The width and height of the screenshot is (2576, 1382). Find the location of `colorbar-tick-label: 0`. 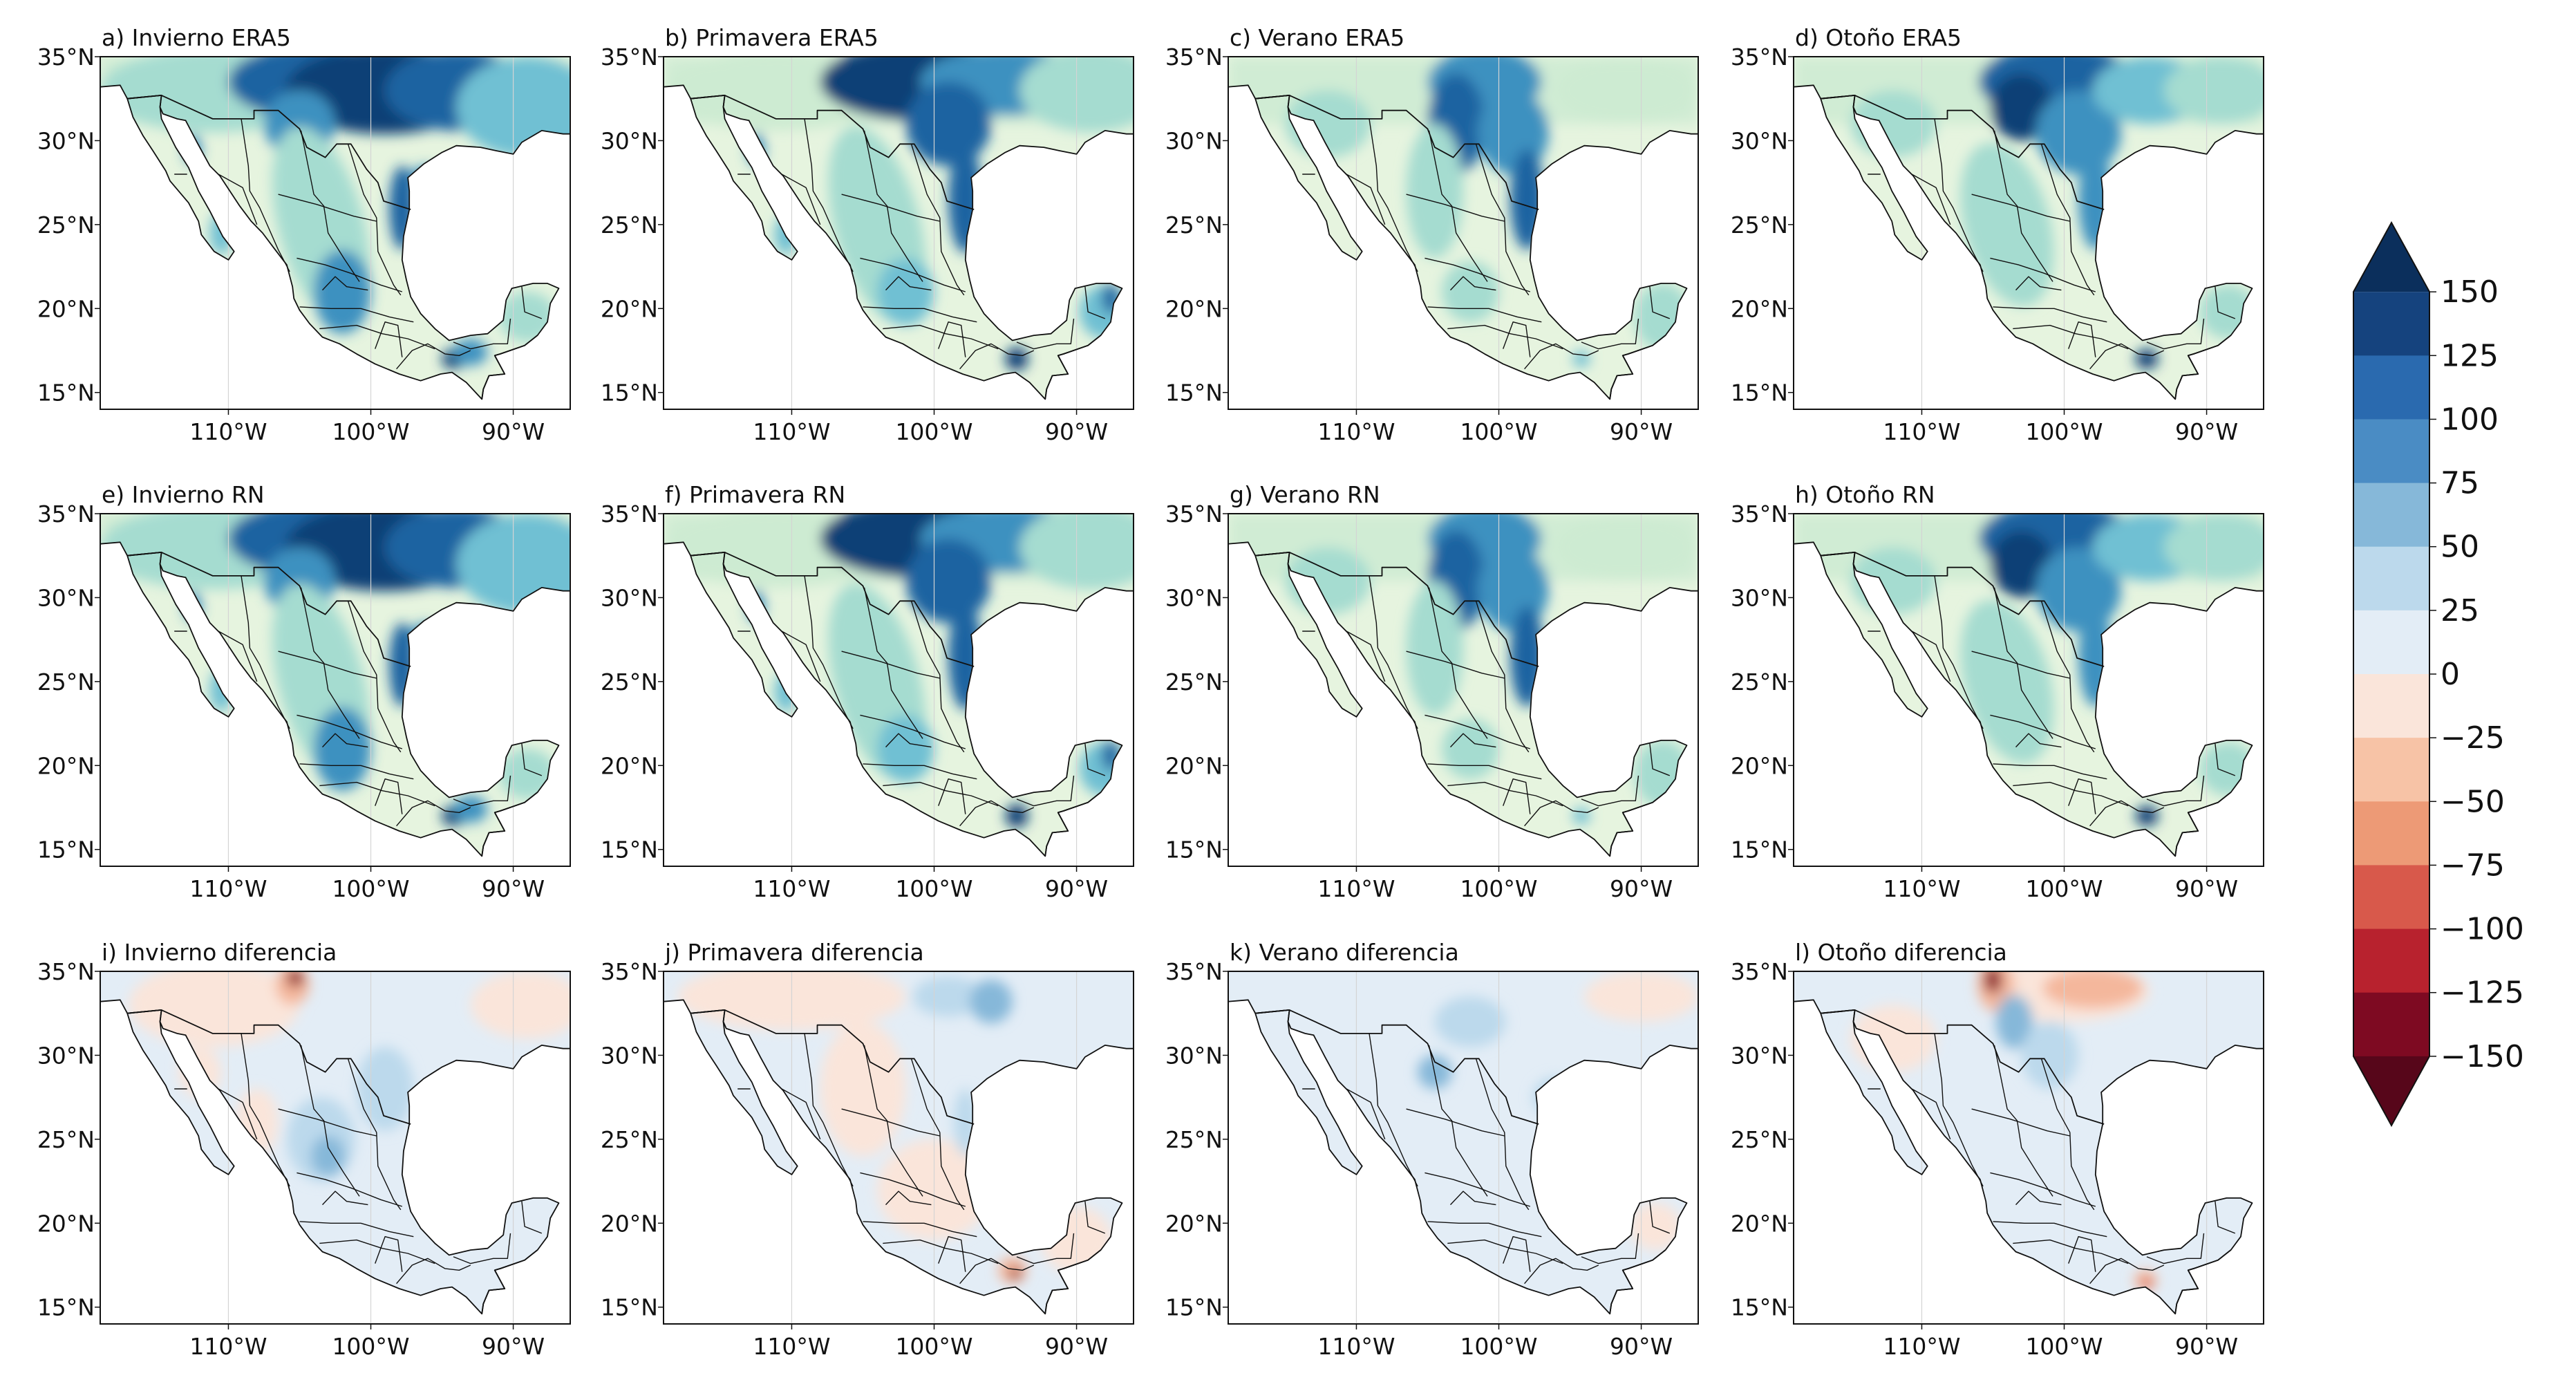

colorbar-tick-label: 0 is located at coordinates (2450, 674).